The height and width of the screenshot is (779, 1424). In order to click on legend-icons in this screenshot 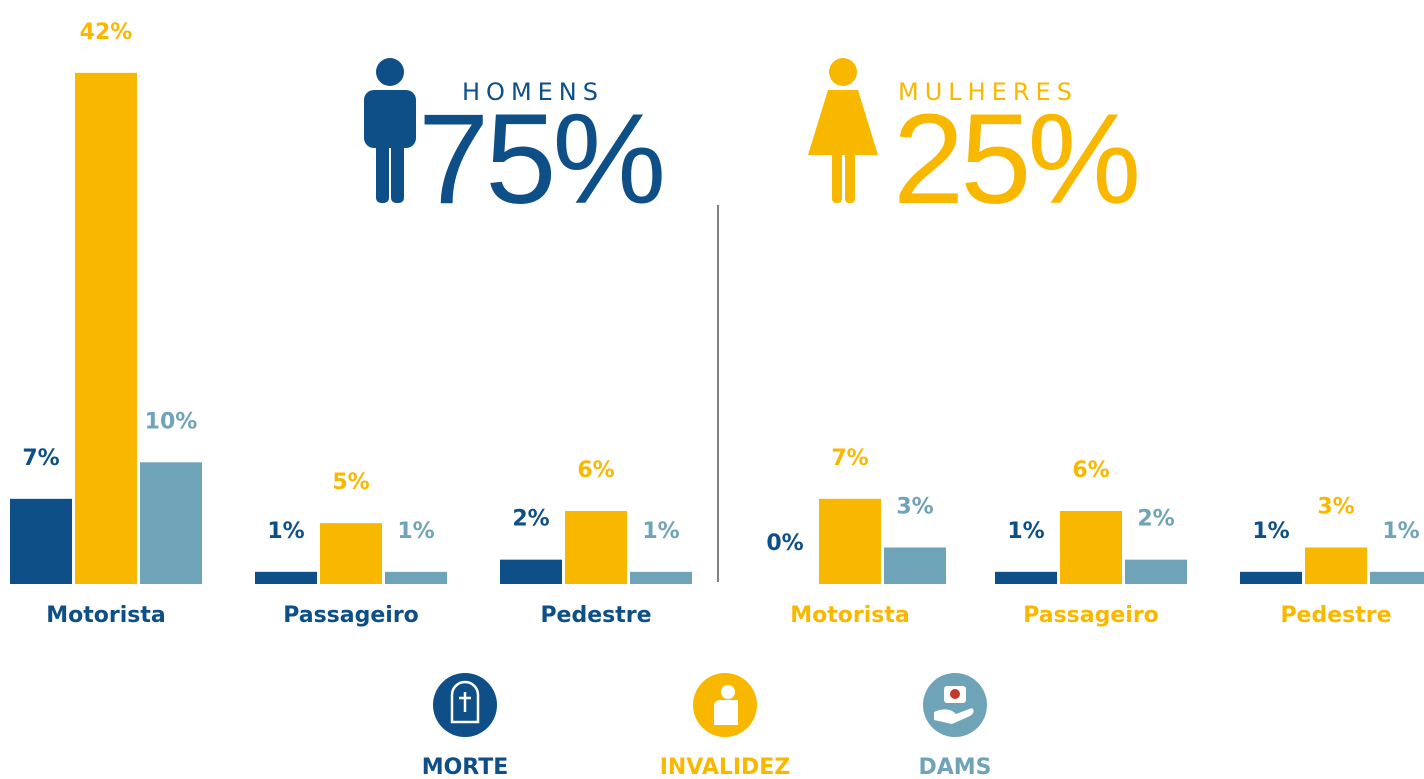, I will do `click(710, 705)`.